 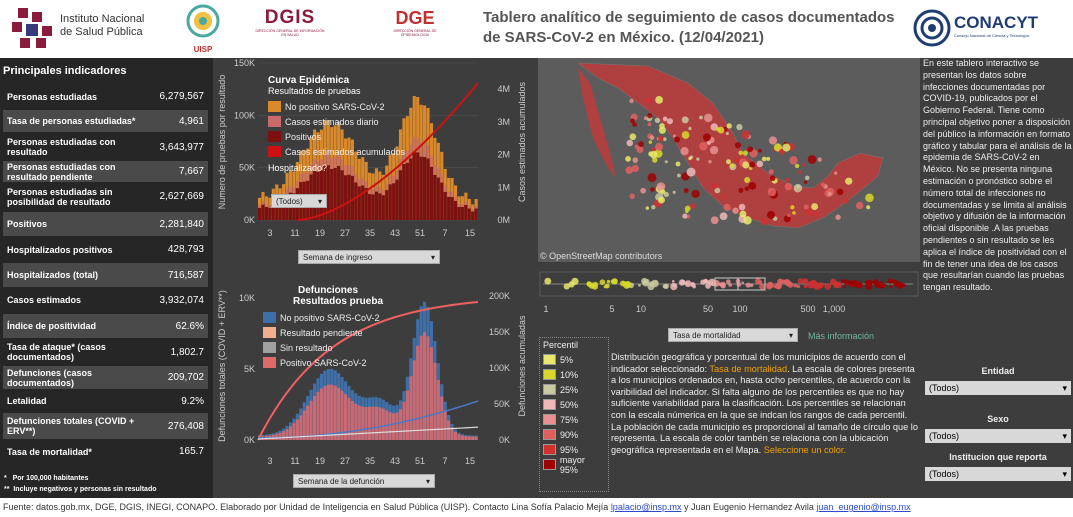 I want to click on sexo-filter: (Todos) ▾, so click(x=998, y=436).